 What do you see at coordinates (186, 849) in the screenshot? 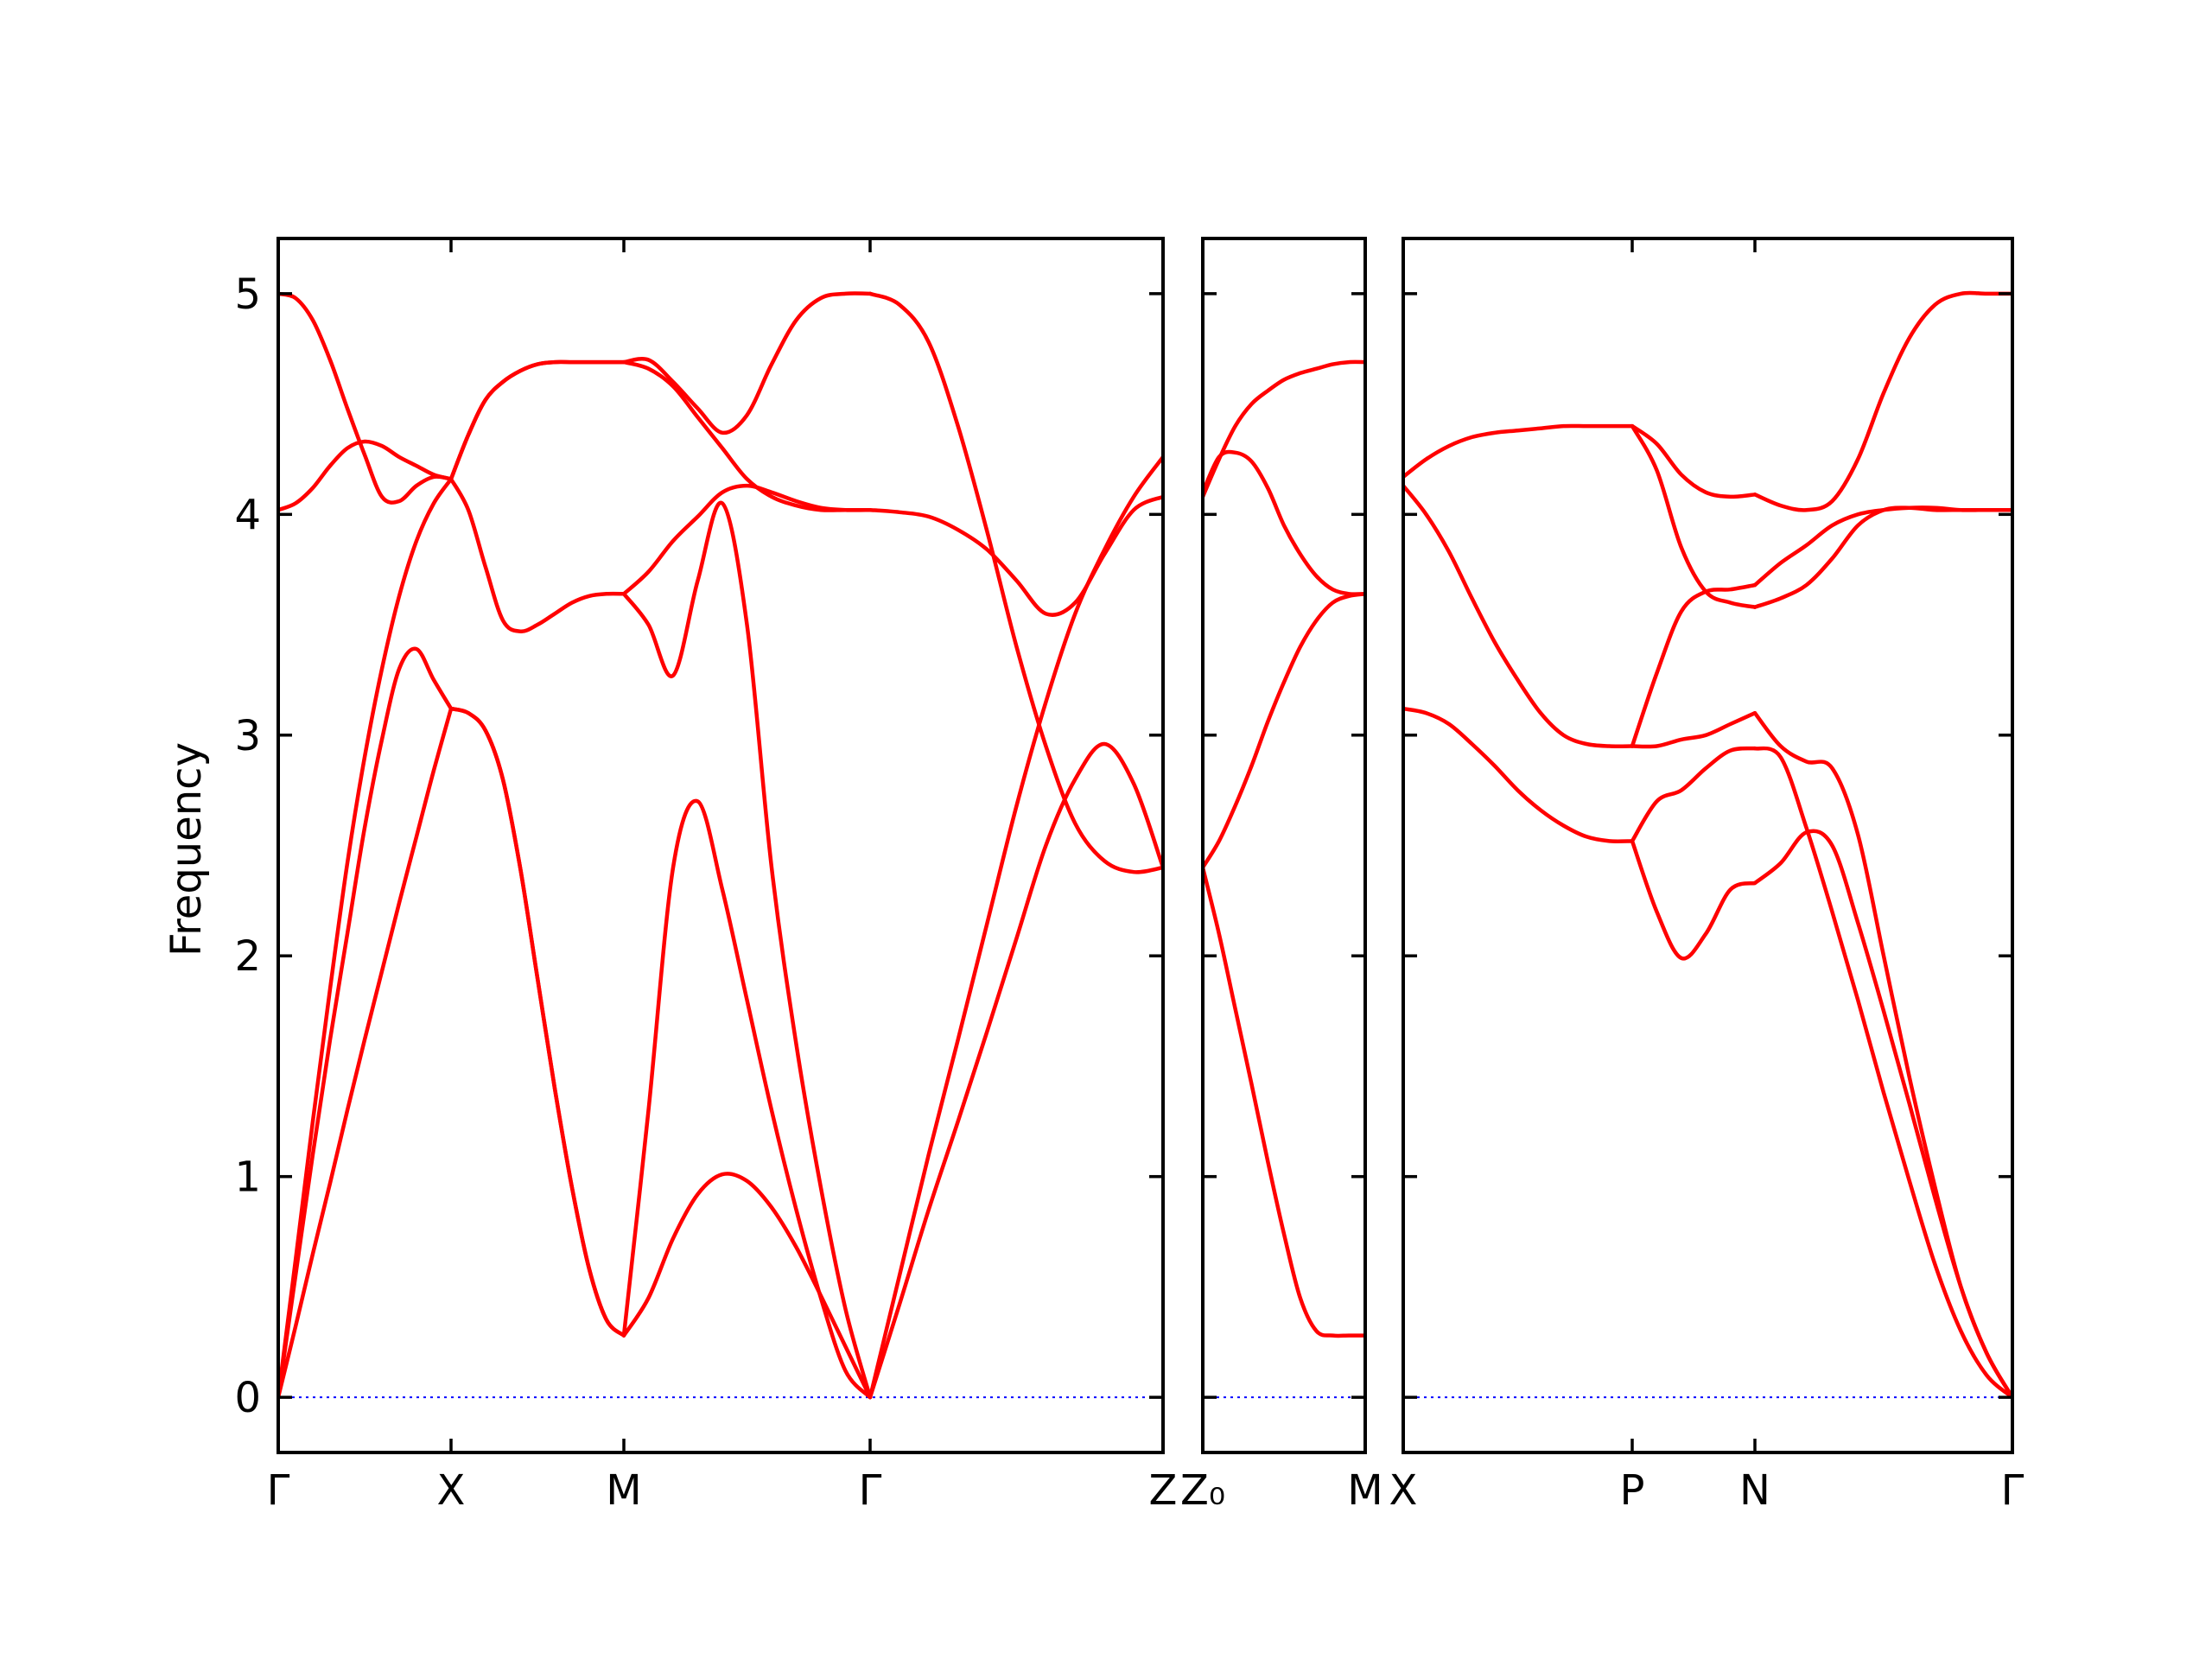
I see `y-axis-label: Frequency` at bounding box center [186, 849].